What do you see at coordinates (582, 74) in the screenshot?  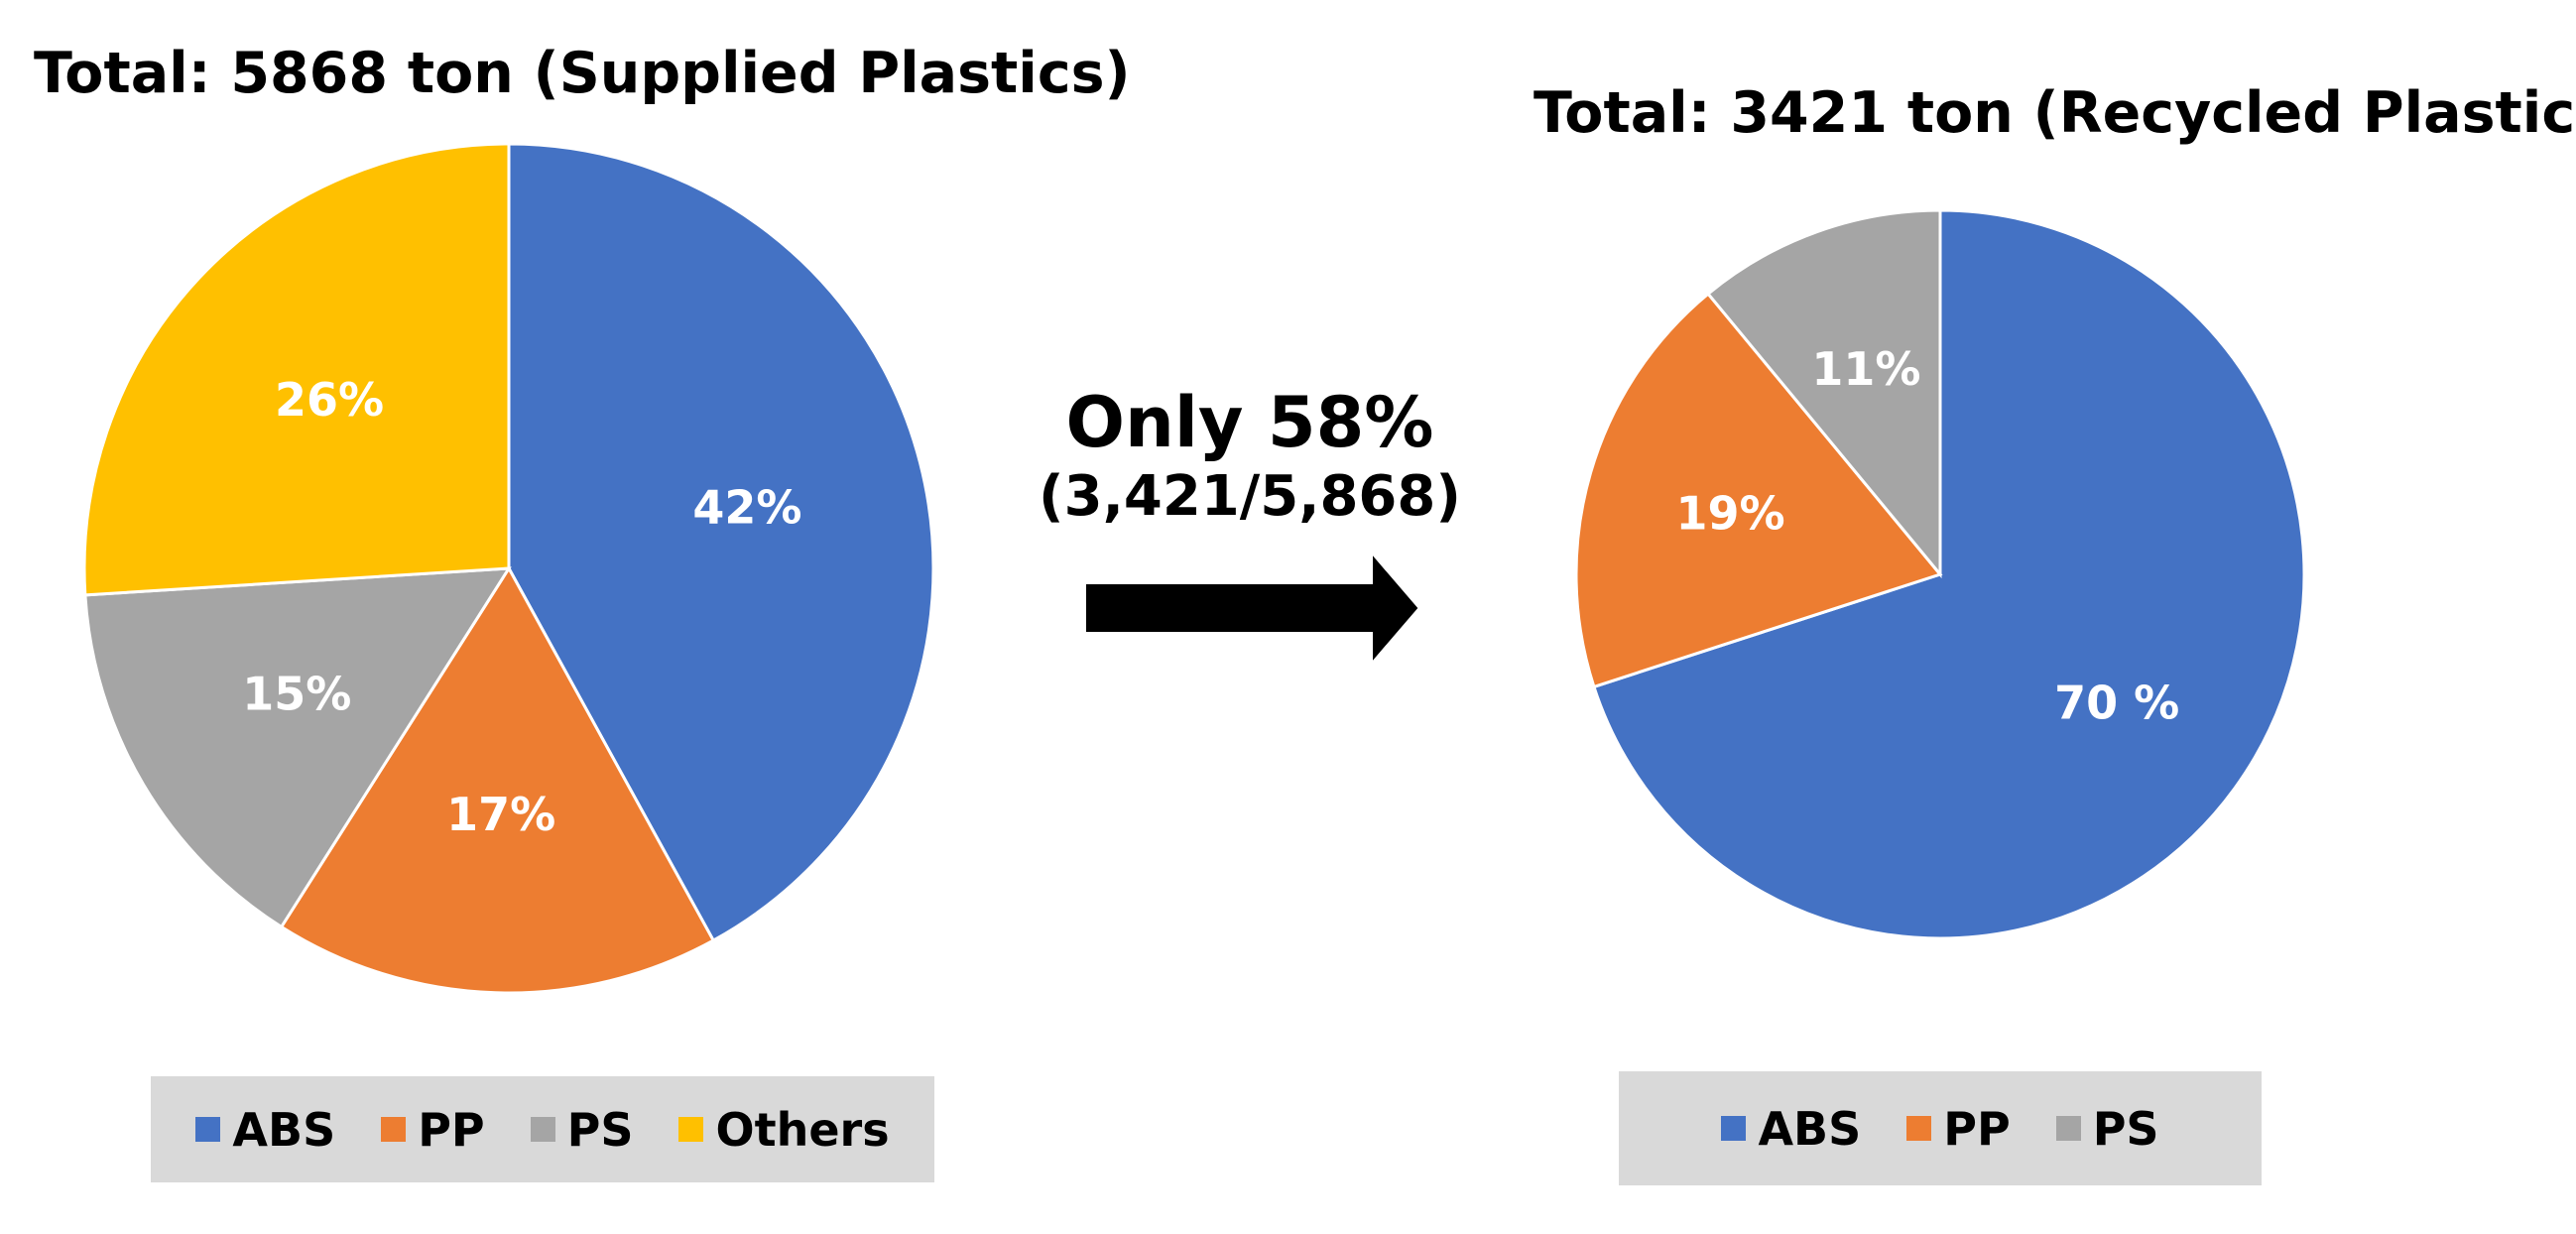 I see `chart-title-supplied: Total: 5868 ton (Supplied Plastics)` at bounding box center [582, 74].